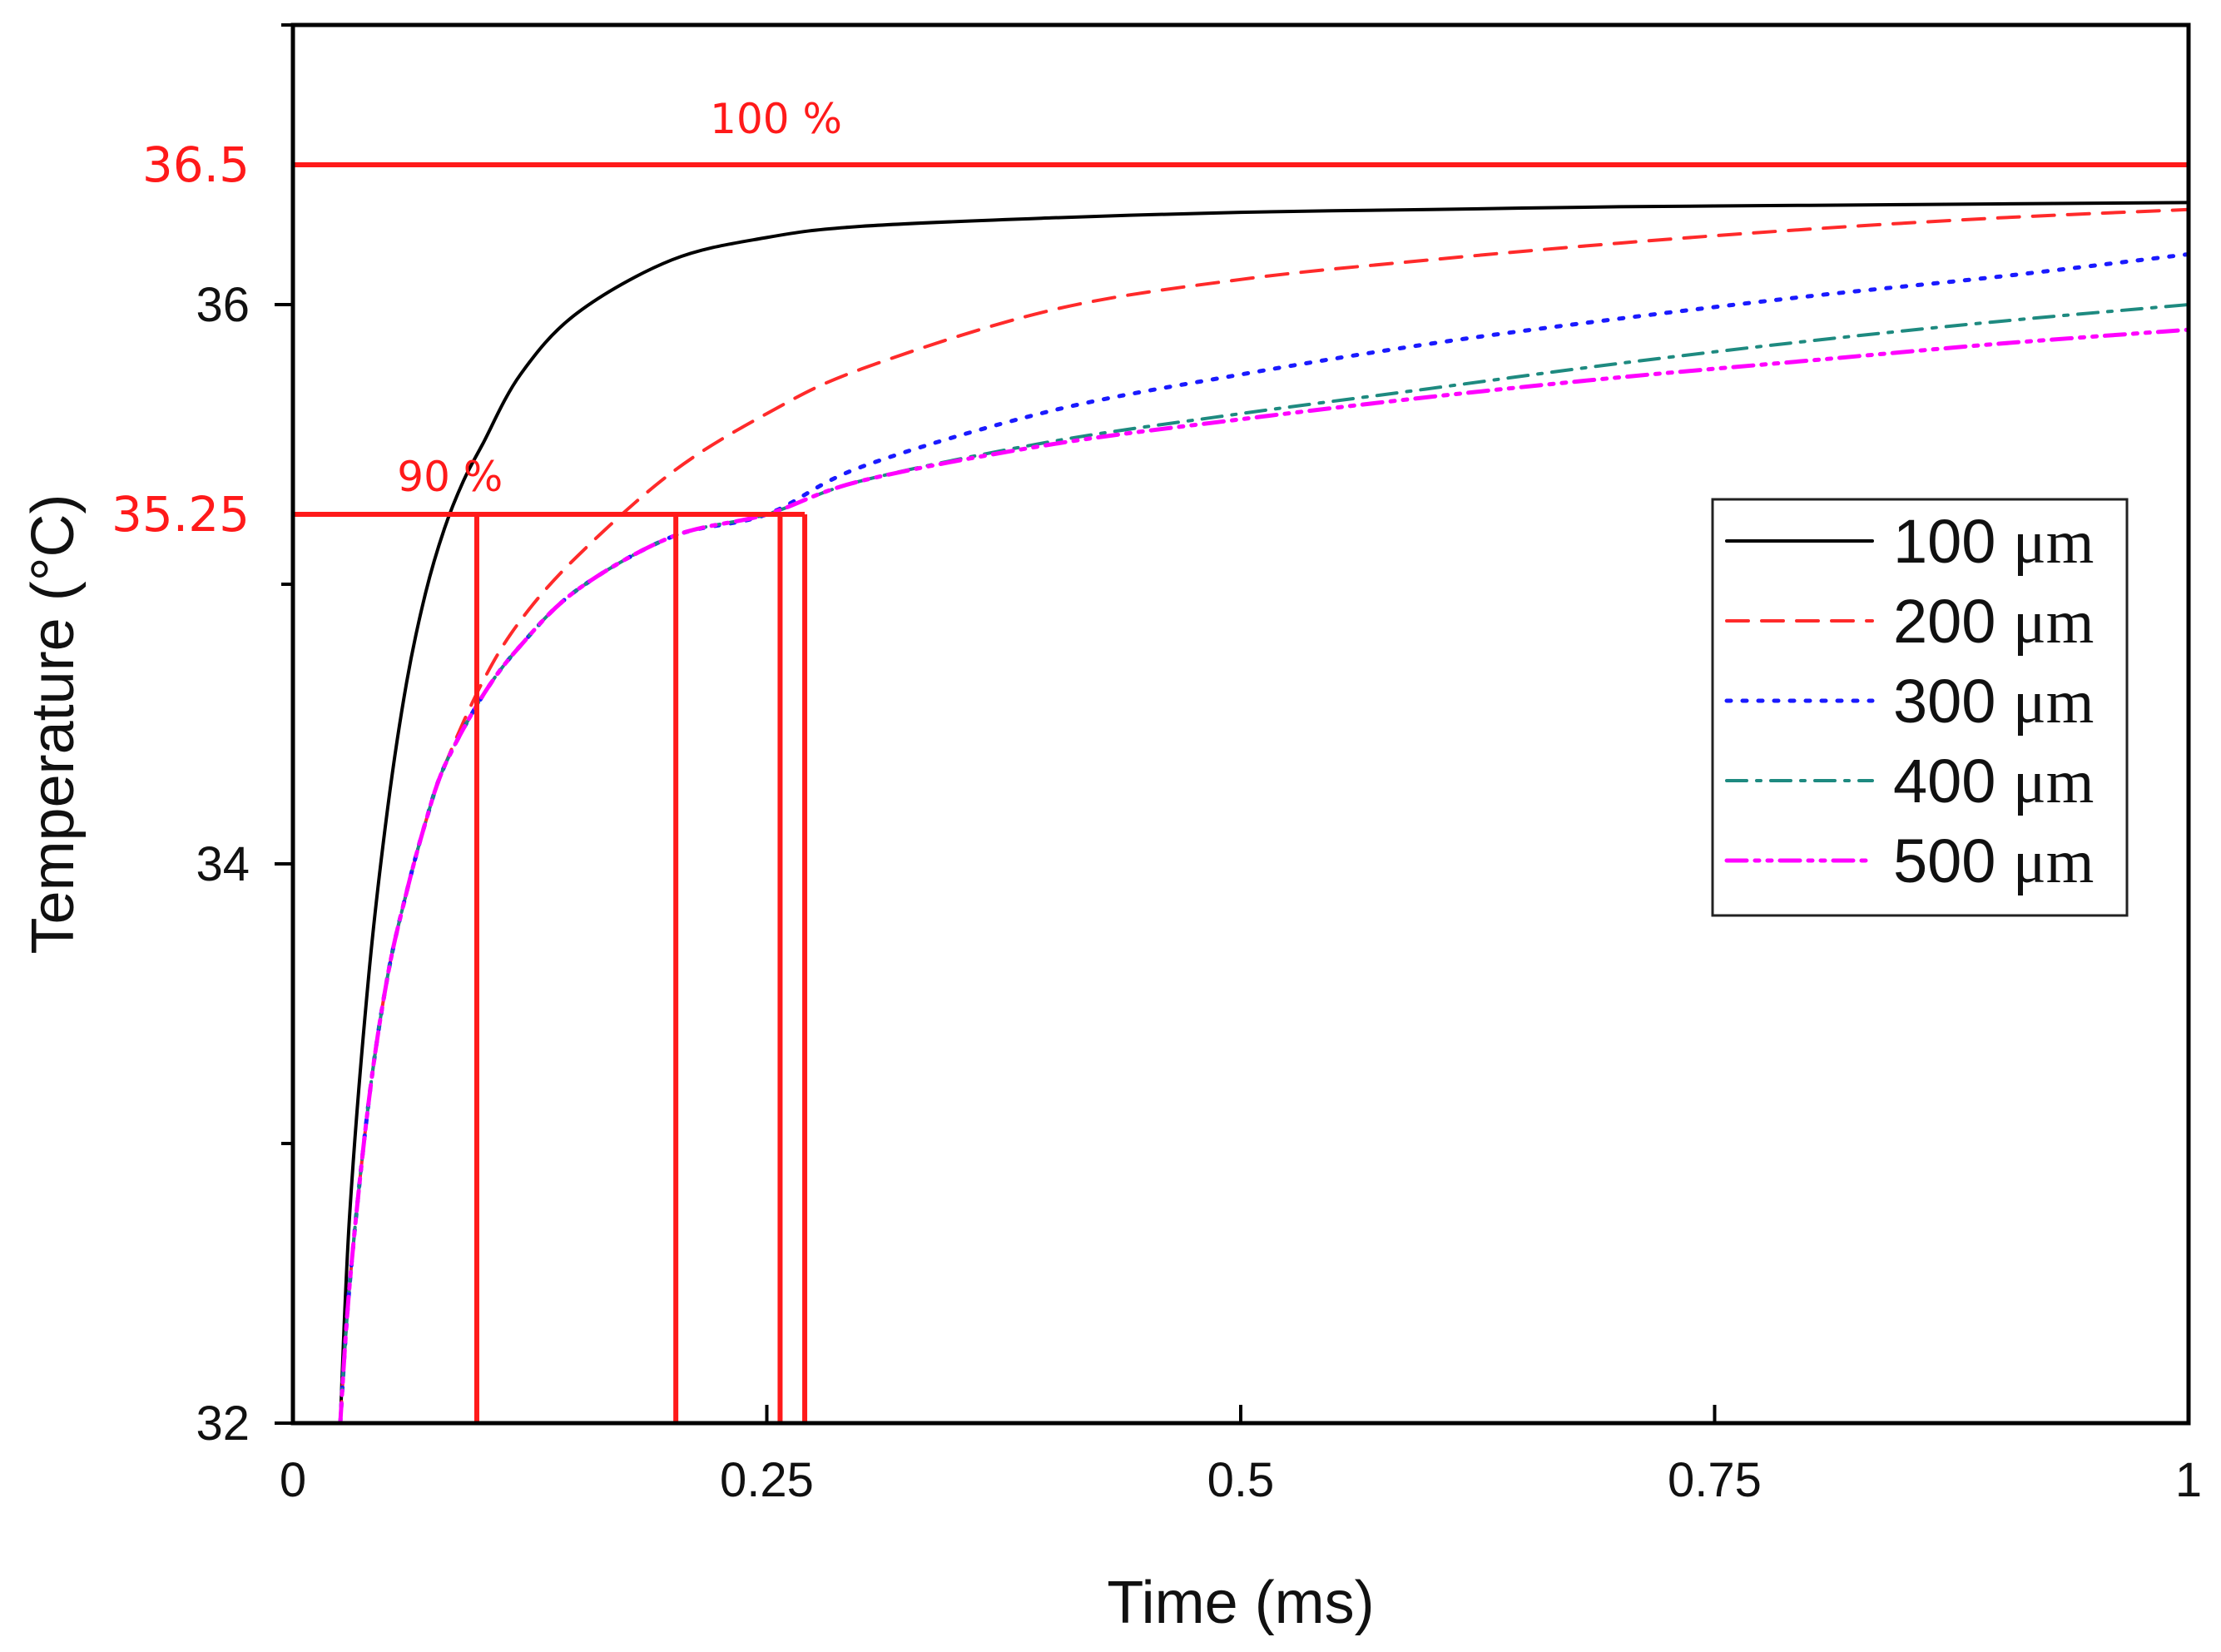  What do you see at coordinates (53, 724) in the screenshot?
I see `y-axis-title: Temperature (°C)` at bounding box center [53, 724].